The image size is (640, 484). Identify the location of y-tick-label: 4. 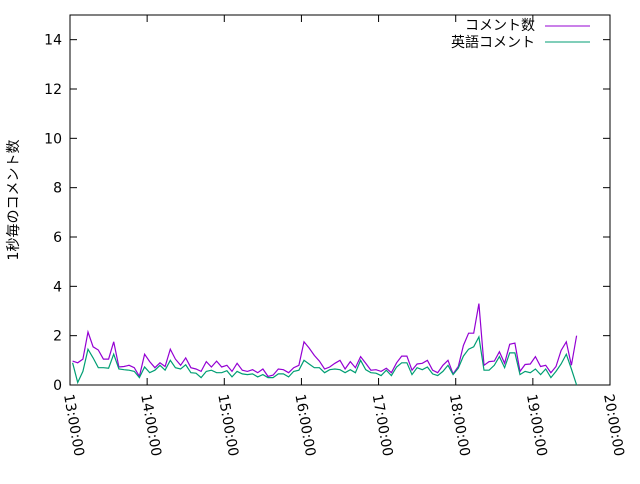
(57, 287).